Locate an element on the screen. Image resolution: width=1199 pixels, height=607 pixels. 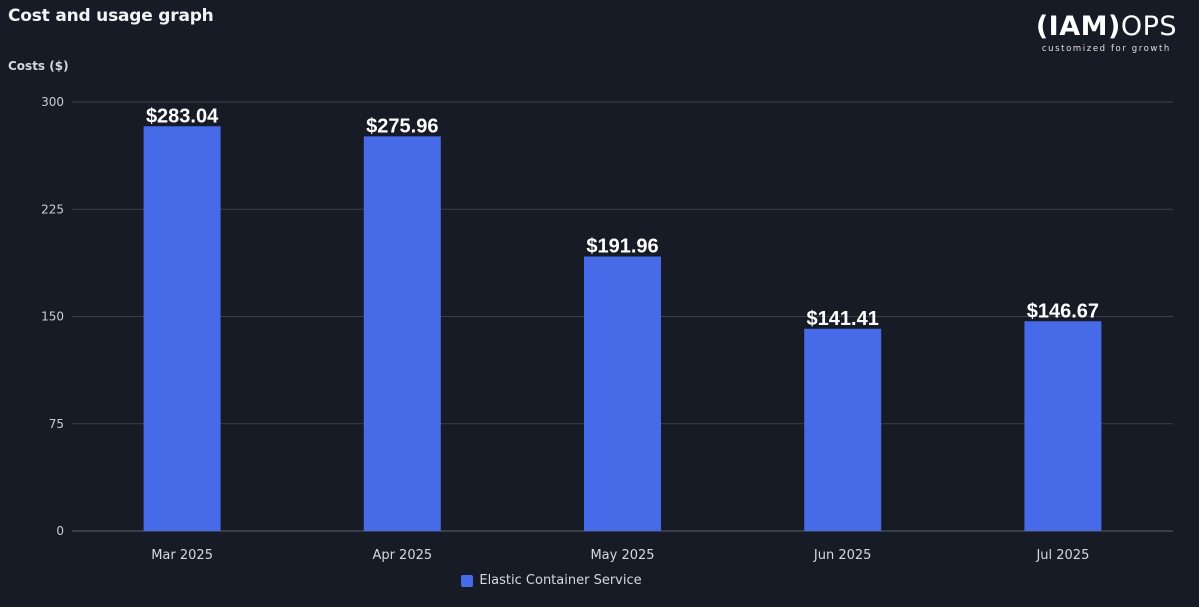
brand-logo: (IAM)OPS customized for growth is located at coordinates (1106, 33).